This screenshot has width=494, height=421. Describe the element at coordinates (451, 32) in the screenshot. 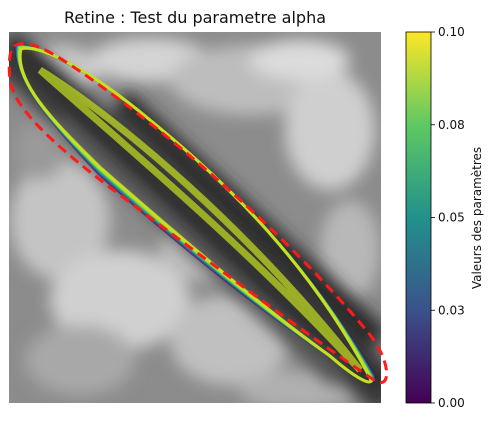

I see `colorbar-tick-label: 0.10` at that location.